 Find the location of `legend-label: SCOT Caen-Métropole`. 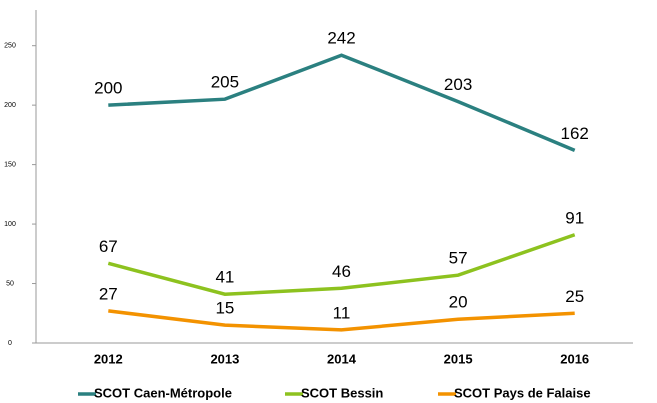

legend-label: SCOT Caen-Métropole is located at coordinates (163, 392).